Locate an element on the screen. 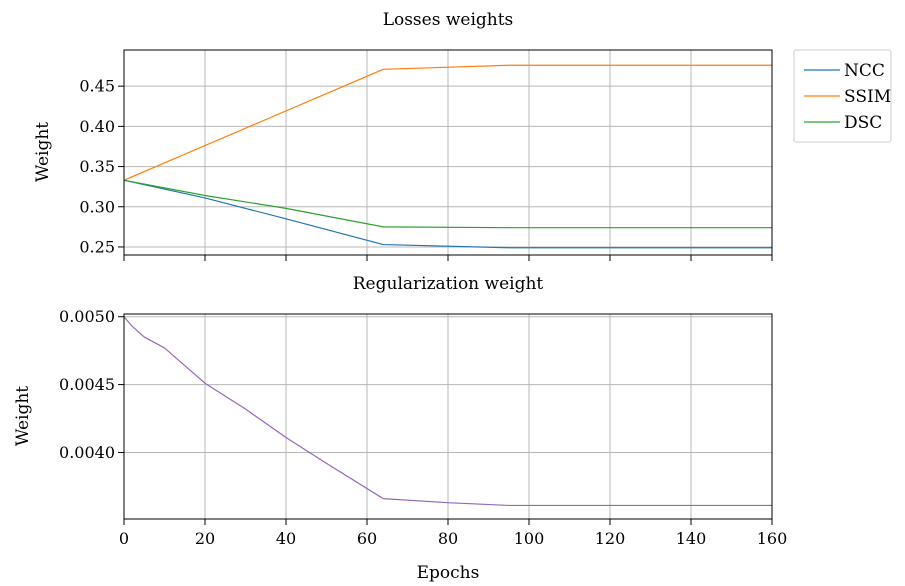 The height and width of the screenshot is (586, 905). x-tick-label: 160 is located at coordinates (772, 538).